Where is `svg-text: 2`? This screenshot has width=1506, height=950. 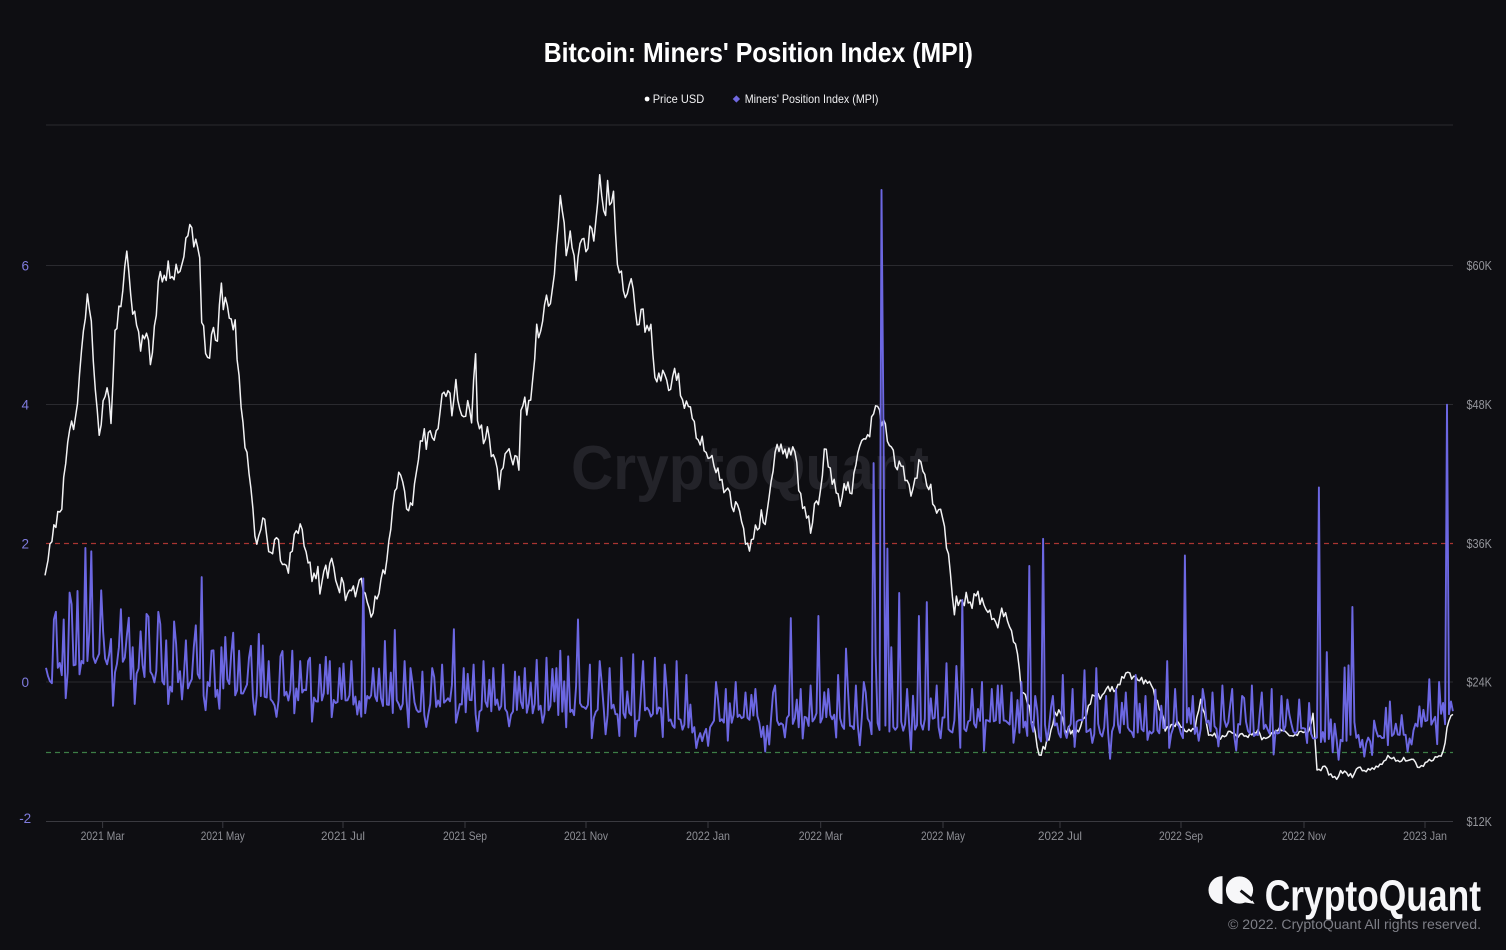
svg-text: 2 is located at coordinates (25, 543).